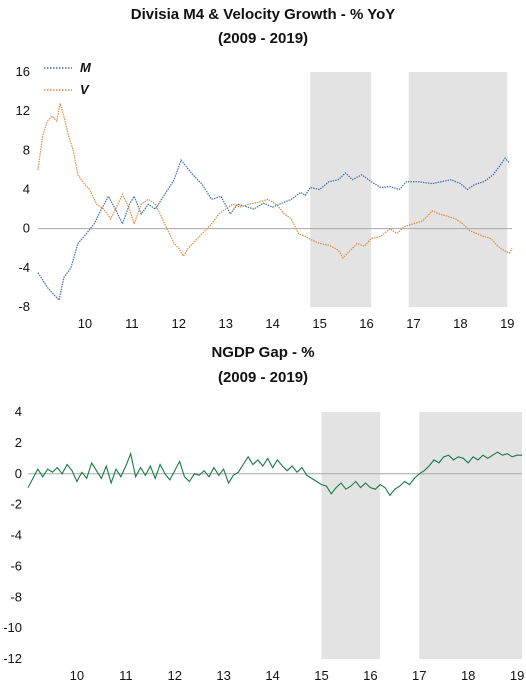  What do you see at coordinates (23, 110) in the screenshot?
I see `y-tick-label: 12` at bounding box center [23, 110].